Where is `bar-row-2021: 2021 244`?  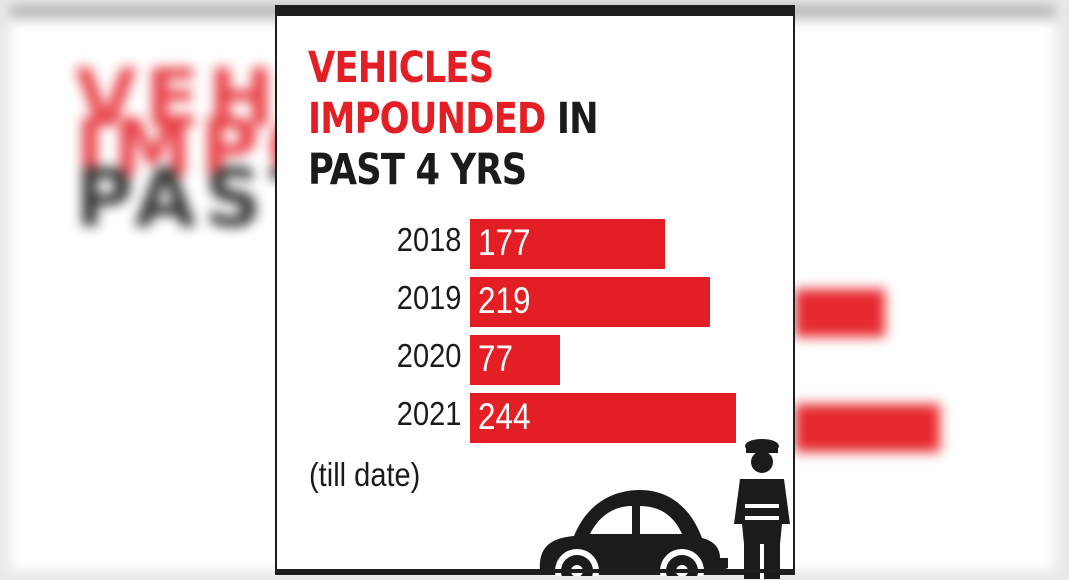
bar-row-2021: 2021 244 is located at coordinates (535, 418).